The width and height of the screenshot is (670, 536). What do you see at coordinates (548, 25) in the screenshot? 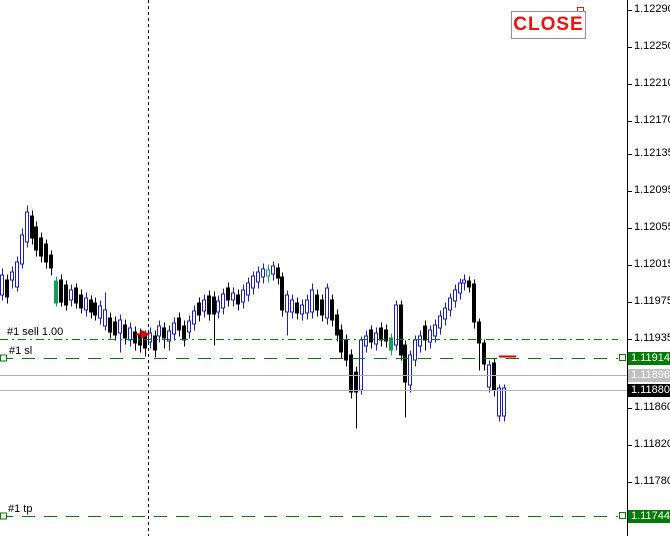
I see `close-button: CLOSE` at bounding box center [548, 25].